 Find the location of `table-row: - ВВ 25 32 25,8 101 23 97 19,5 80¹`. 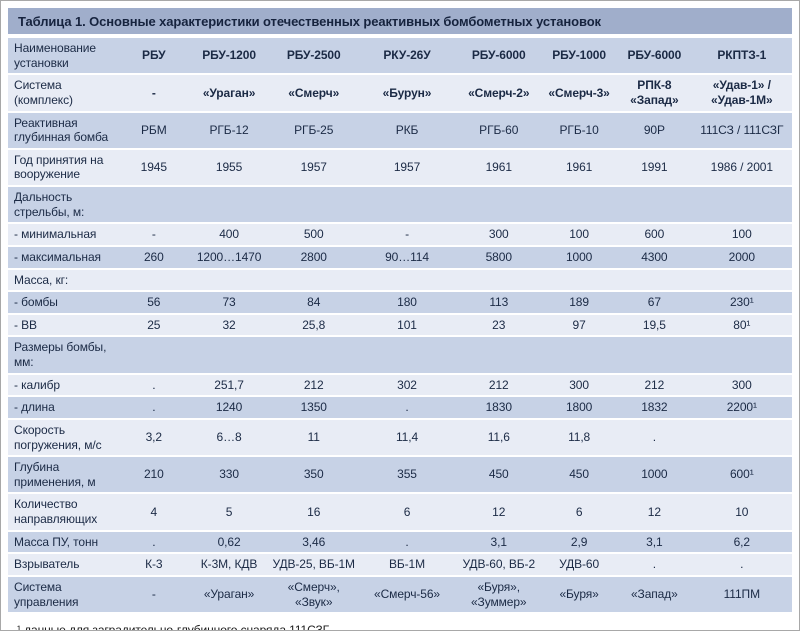

table-row: - ВВ 25 32 25,8 101 23 97 19,5 80¹ is located at coordinates (400, 325).